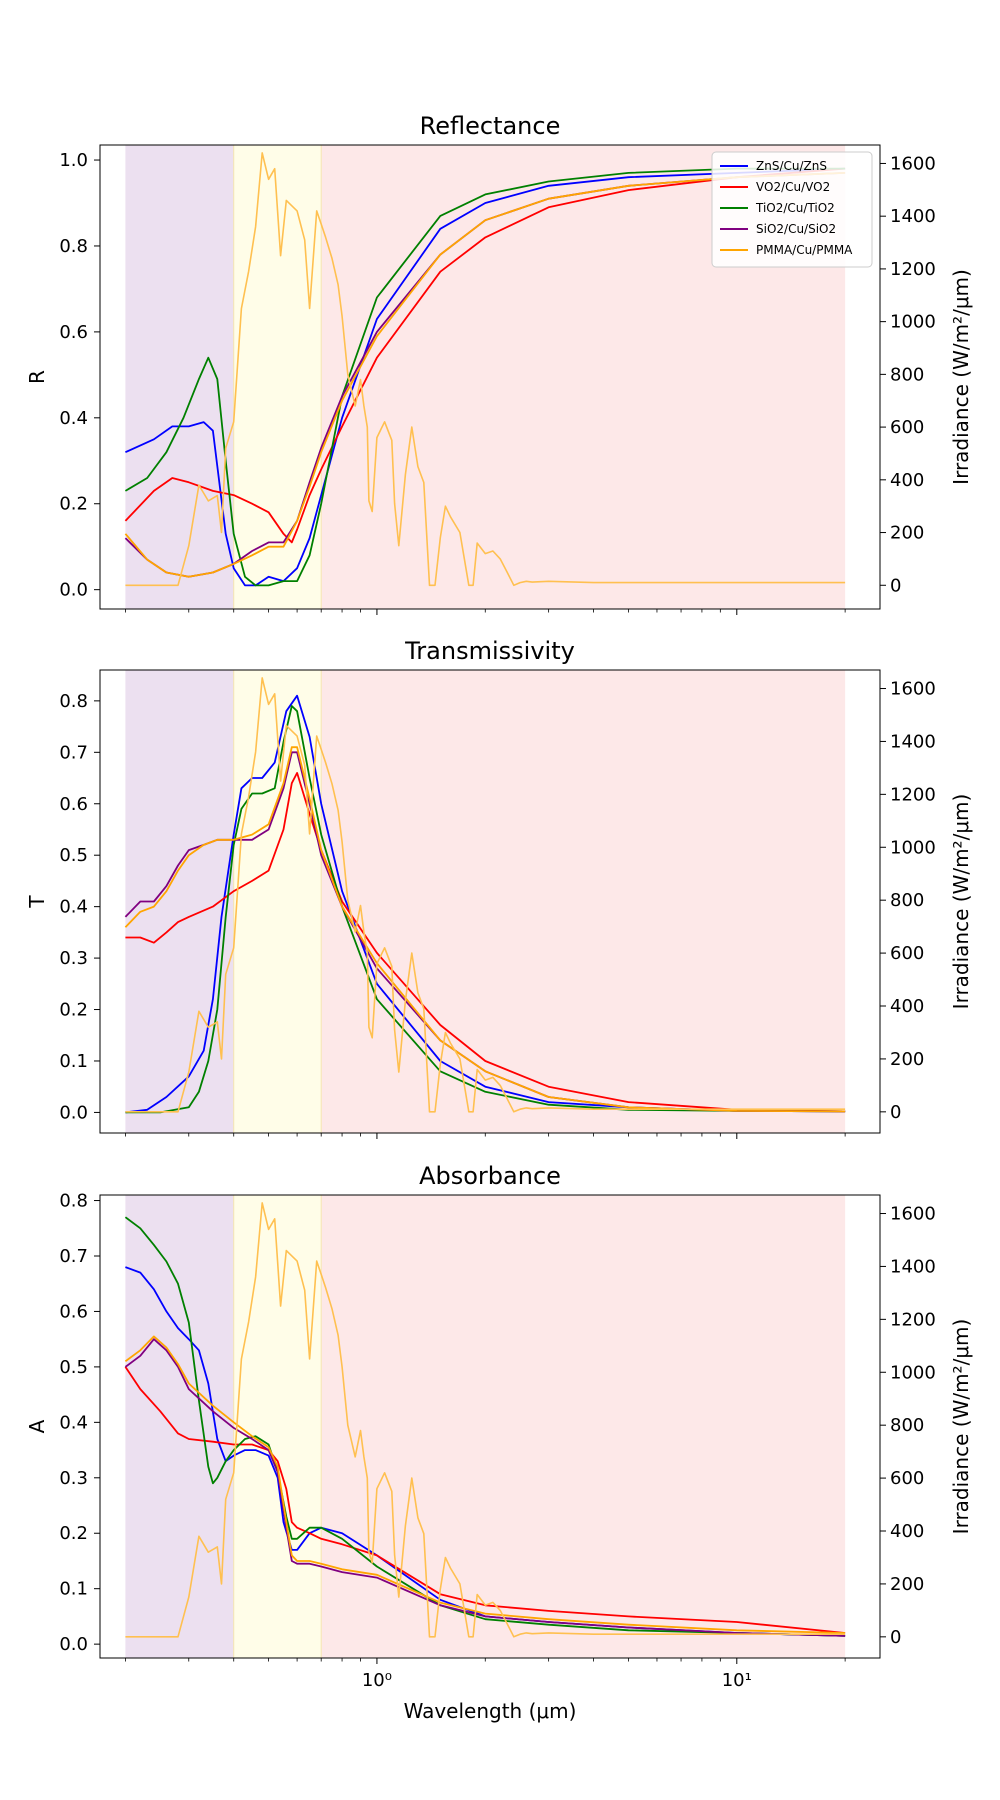  Describe the element at coordinates (73, 1533) in the screenshot. I see `absorbance-ytick-label: 0.2` at that location.